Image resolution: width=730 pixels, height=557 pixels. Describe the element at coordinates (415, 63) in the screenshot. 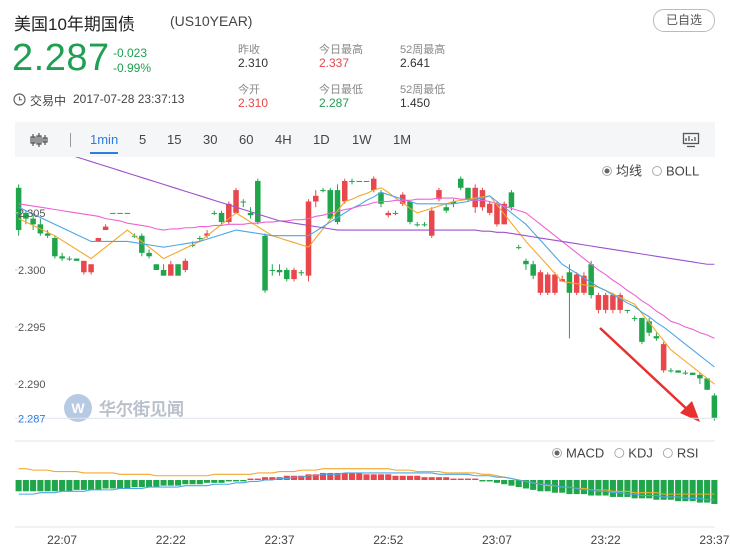

I see `stat-value: 2.641` at that location.